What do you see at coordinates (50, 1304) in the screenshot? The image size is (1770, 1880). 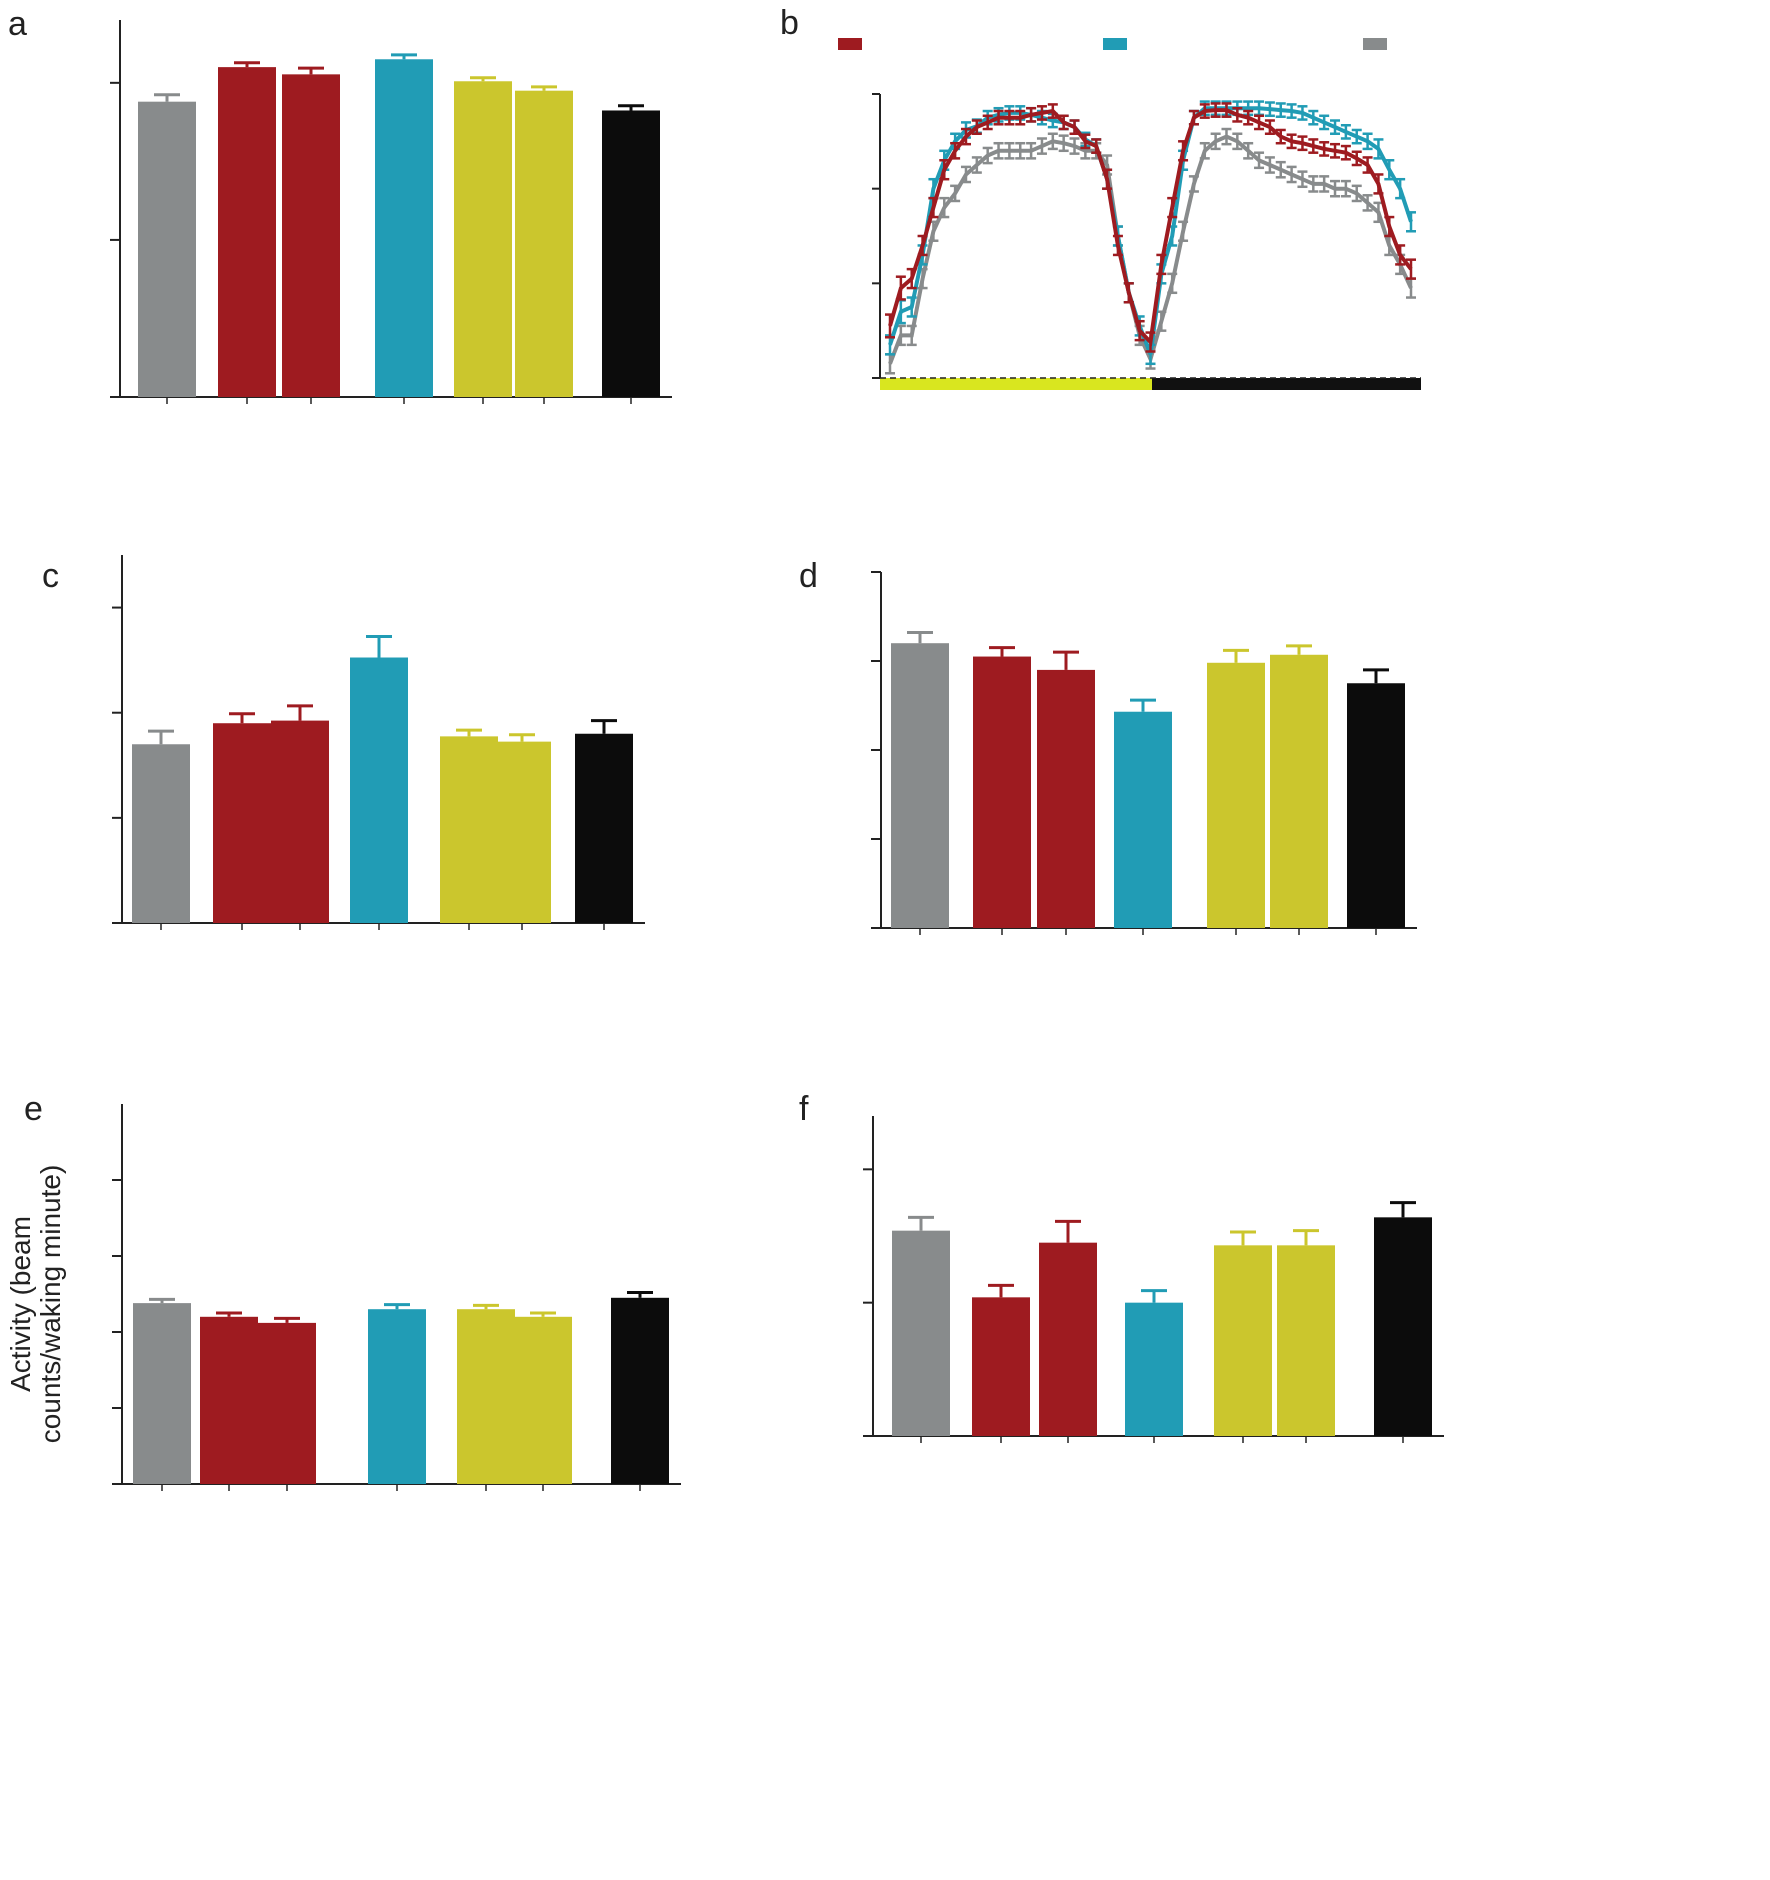 I see `y-axis-label-line: counts/waking minute)` at bounding box center [50, 1304].